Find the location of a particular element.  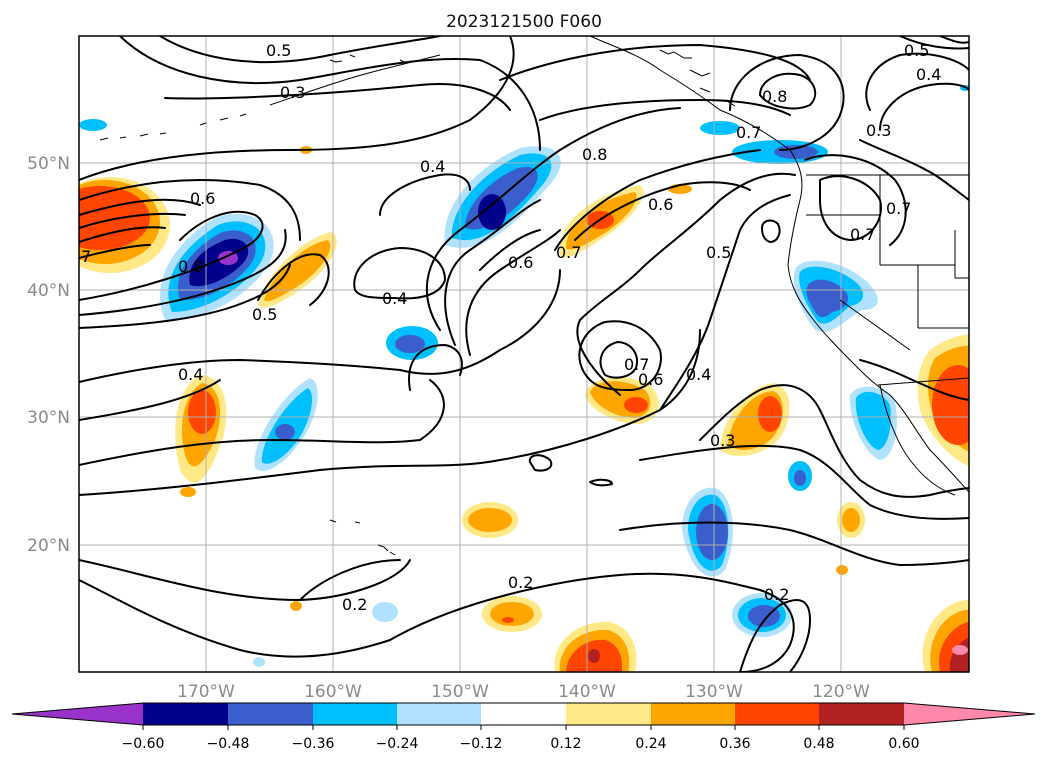

map-title: 2023121500 F060 is located at coordinates (524, 22).